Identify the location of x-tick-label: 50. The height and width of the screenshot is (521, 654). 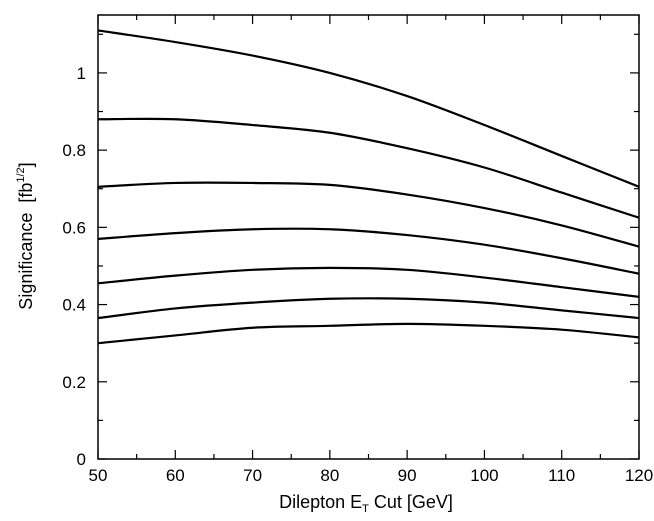
(98, 475).